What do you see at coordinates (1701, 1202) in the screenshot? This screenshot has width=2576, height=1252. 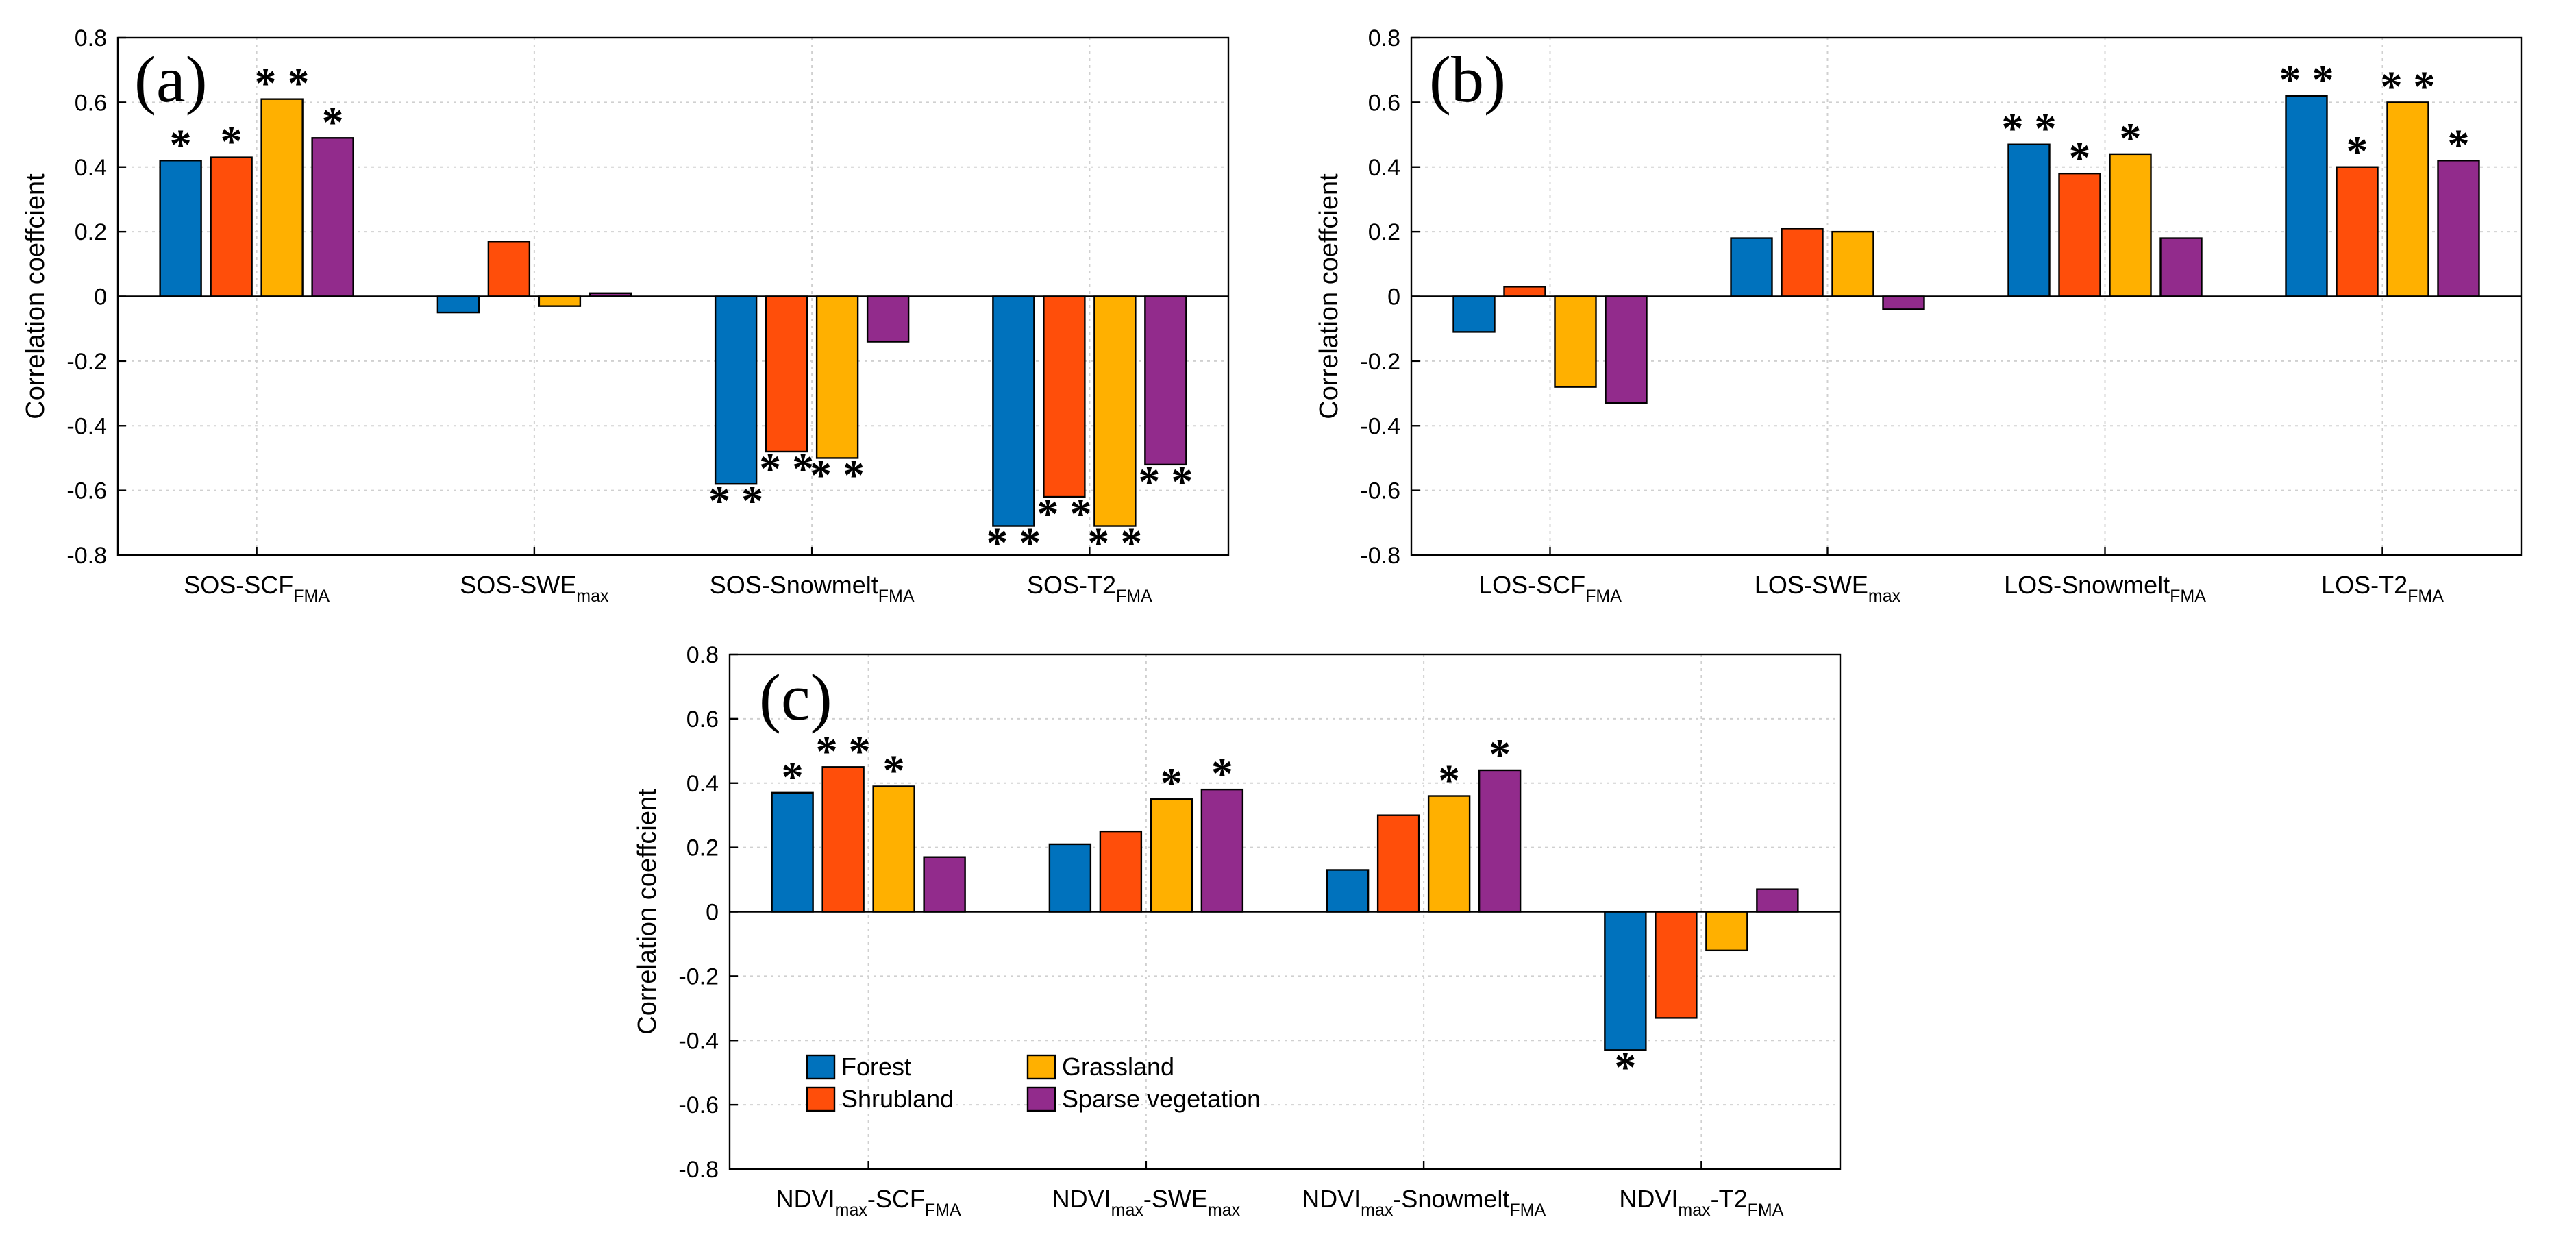 I see `x-category-label: NDVImax-T2FMA` at bounding box center [1701, 1202].